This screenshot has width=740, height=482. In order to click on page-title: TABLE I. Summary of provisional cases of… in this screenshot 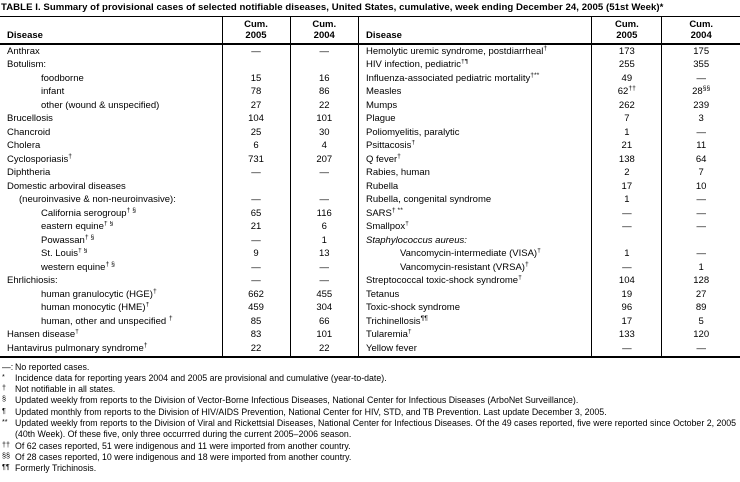, I will do `click(332, 7)`.